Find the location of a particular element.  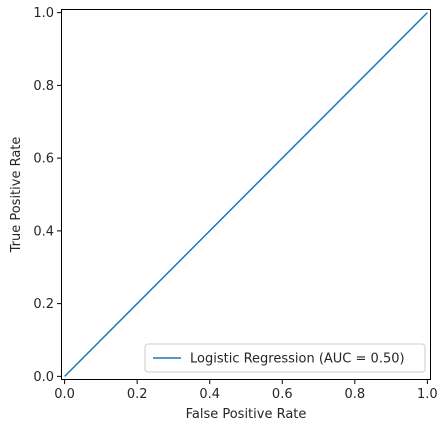

y-axis-ticks: 0.0 0.2 0.4 0.6 0.8 1.0 is located at coordinates (47, 195).